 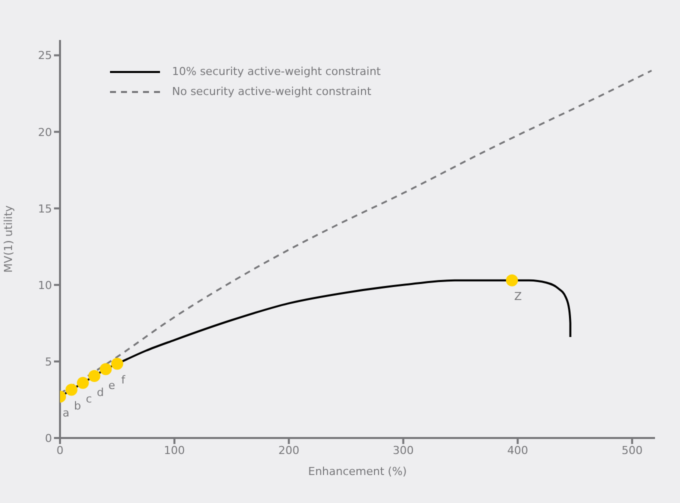 What do you see at coordinates (48, 438) in the screenshot?
I see `y-tick-label: 0` at bounding box center [48, 438].